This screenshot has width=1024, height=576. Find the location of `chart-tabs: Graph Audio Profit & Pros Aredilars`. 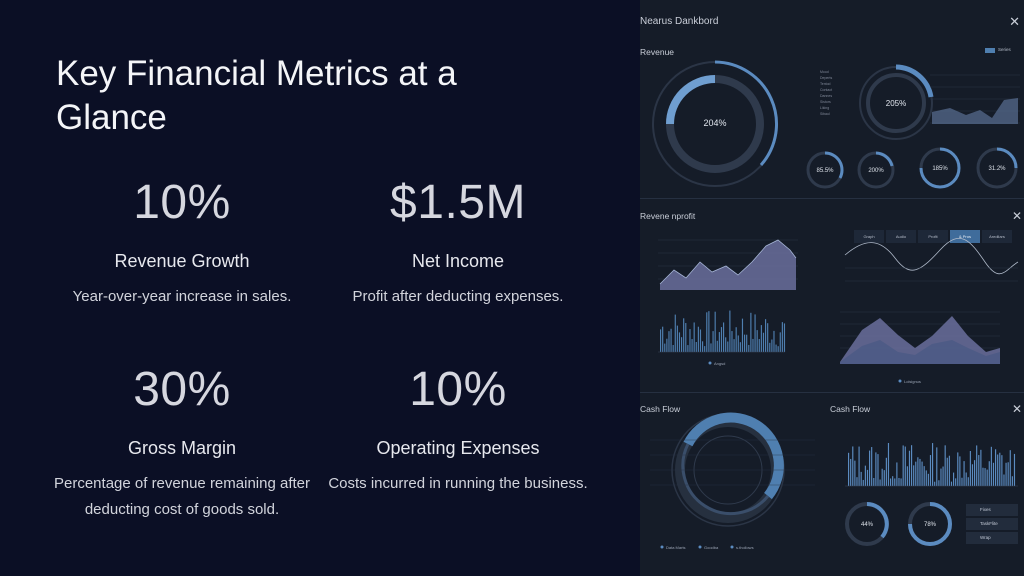

chart-tabs: Graph Audio Profit & Pros Aredilars is located at coordinates (933, 236).